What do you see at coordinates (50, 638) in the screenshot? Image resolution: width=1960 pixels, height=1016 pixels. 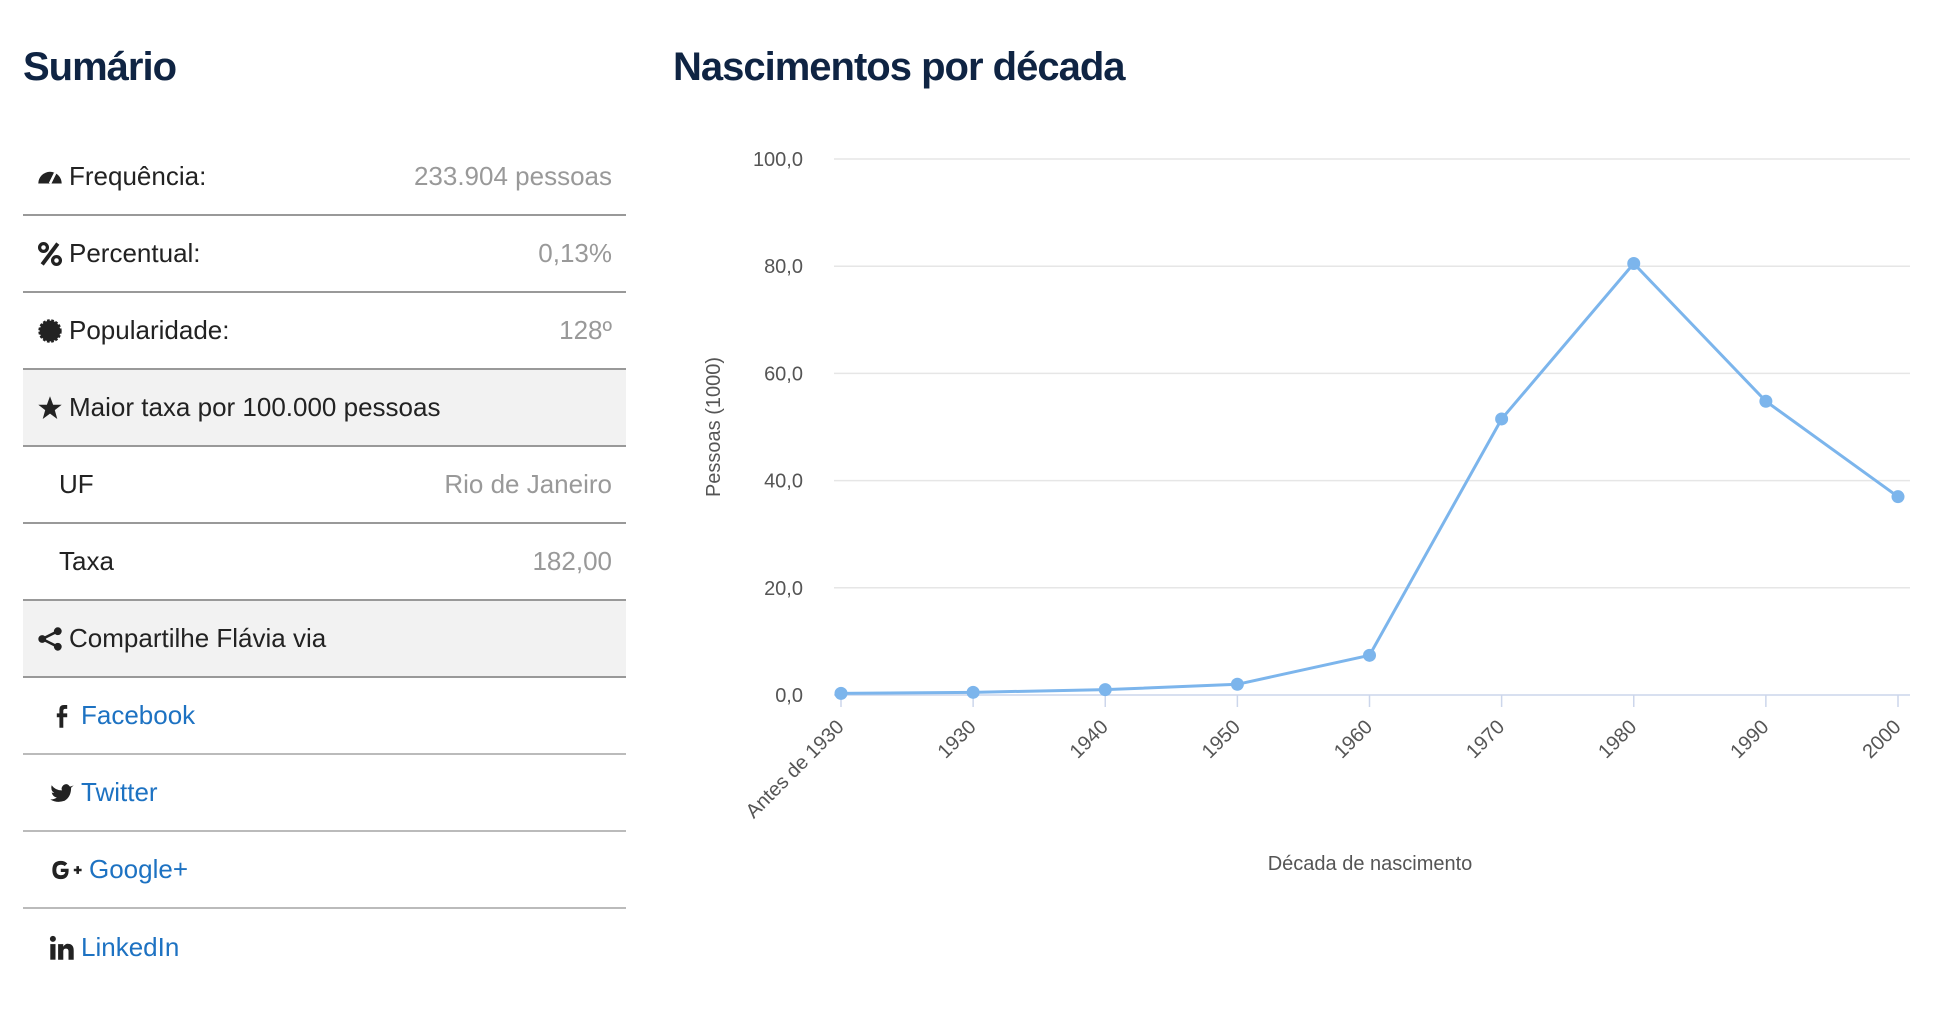 I see `icon-share` at bounding box center [50, 638].